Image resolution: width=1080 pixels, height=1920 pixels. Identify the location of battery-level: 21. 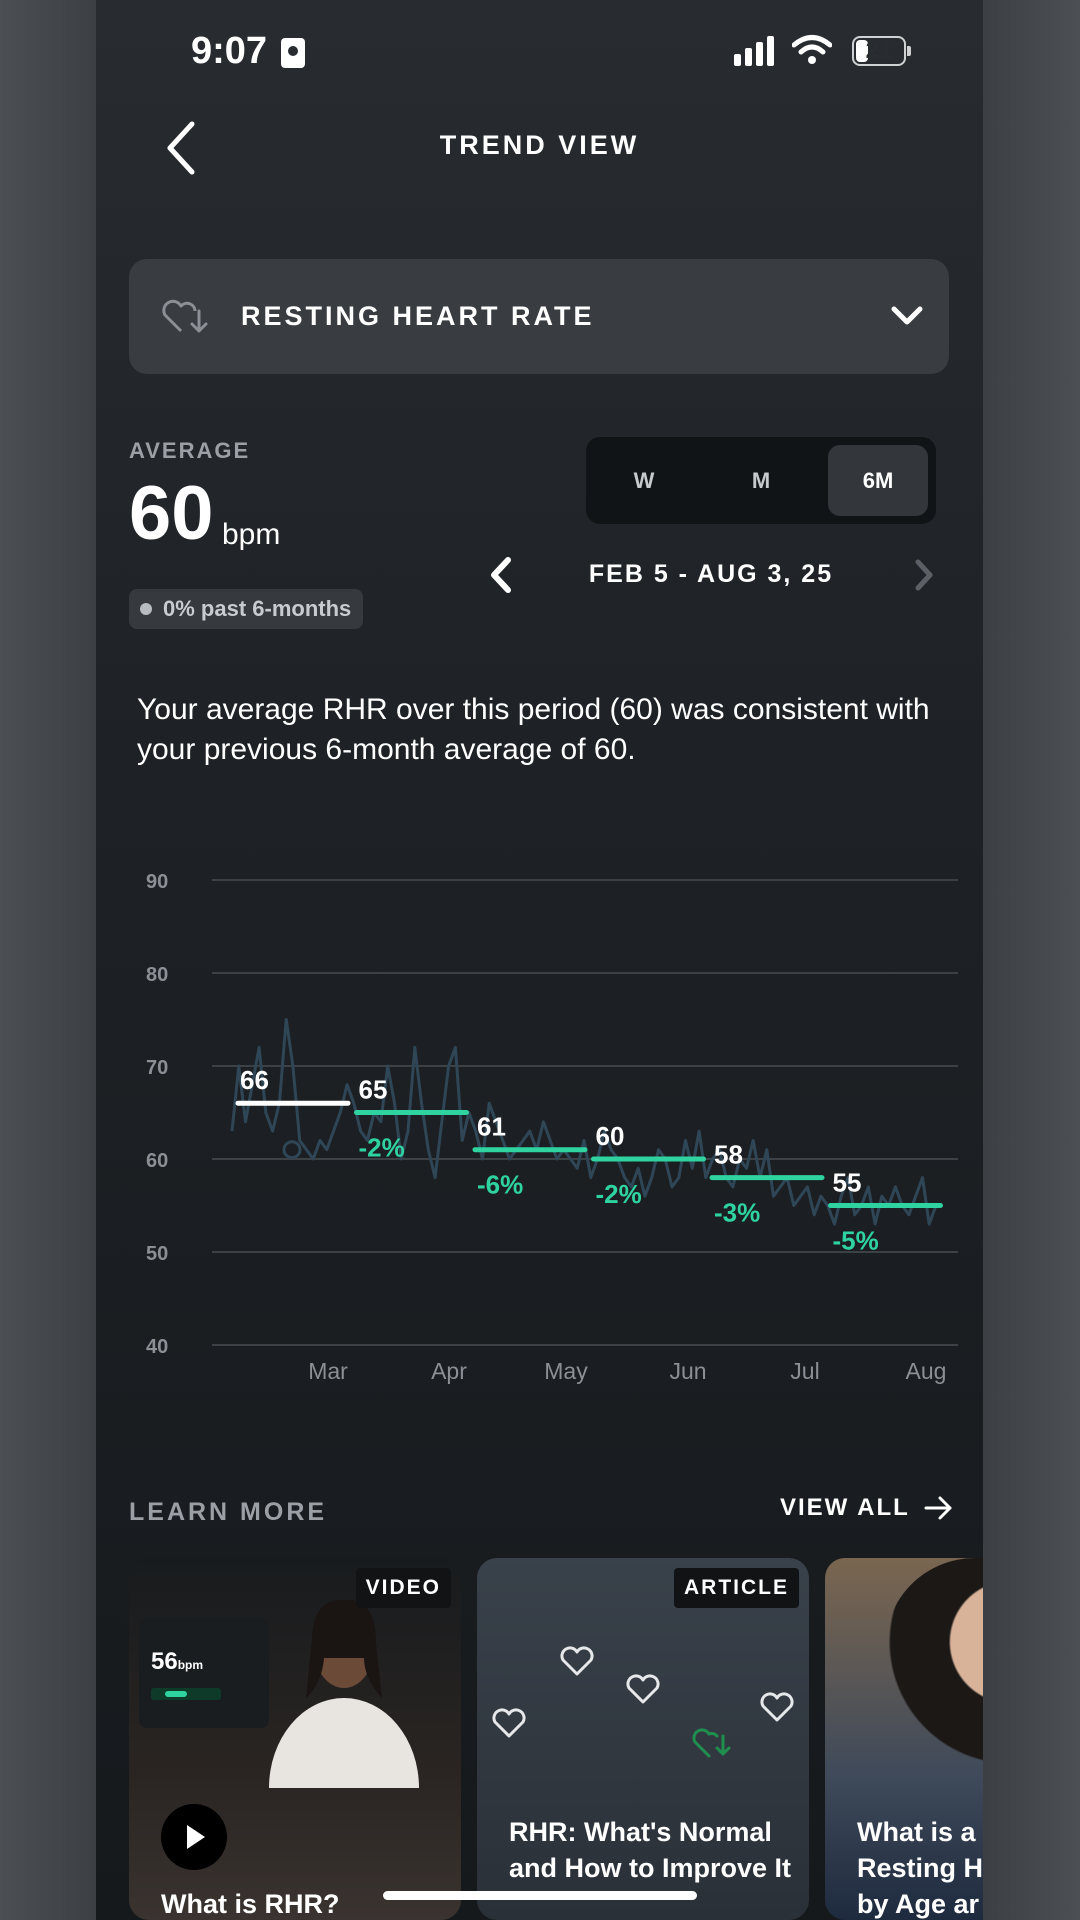
(879, 50).